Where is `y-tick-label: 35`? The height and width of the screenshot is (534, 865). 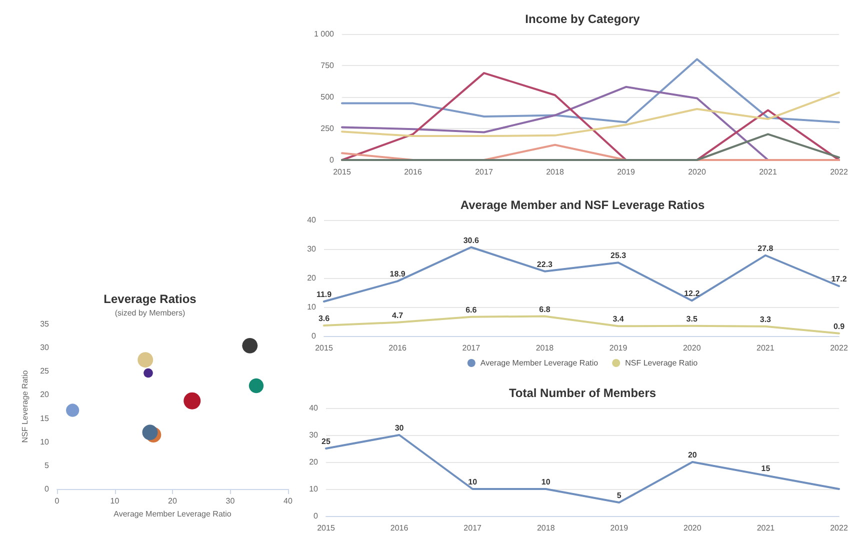
y-tick-label: 35 is located at coordinates (45, 324).